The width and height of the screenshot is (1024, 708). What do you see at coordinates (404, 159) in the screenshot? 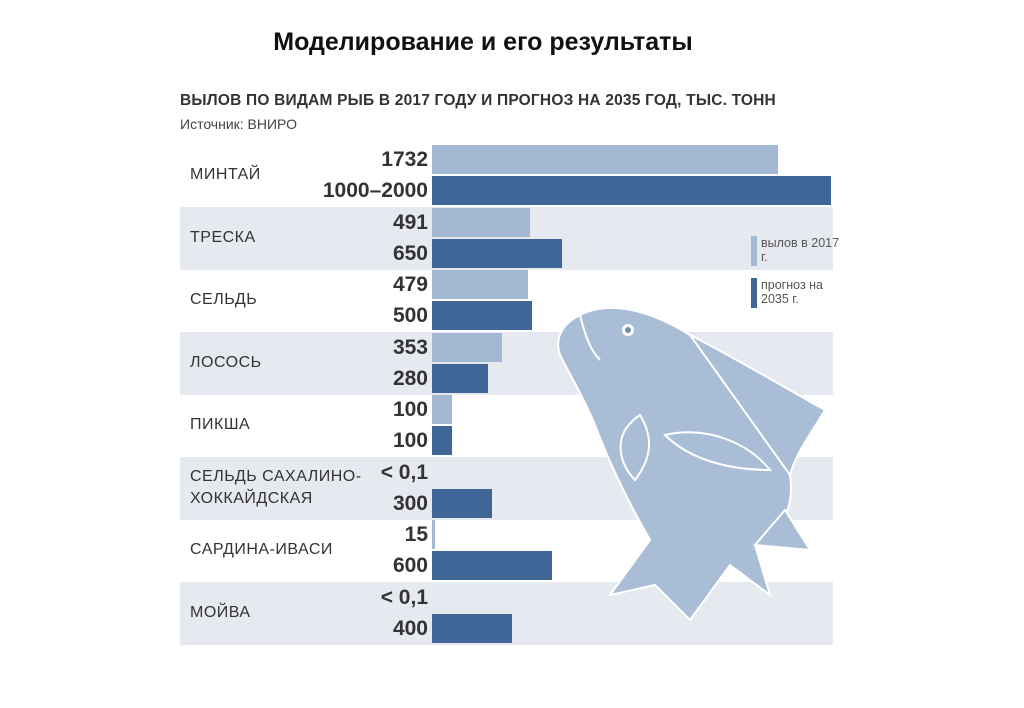
I see `value-label: 1732` at bounding box center [404, 159].